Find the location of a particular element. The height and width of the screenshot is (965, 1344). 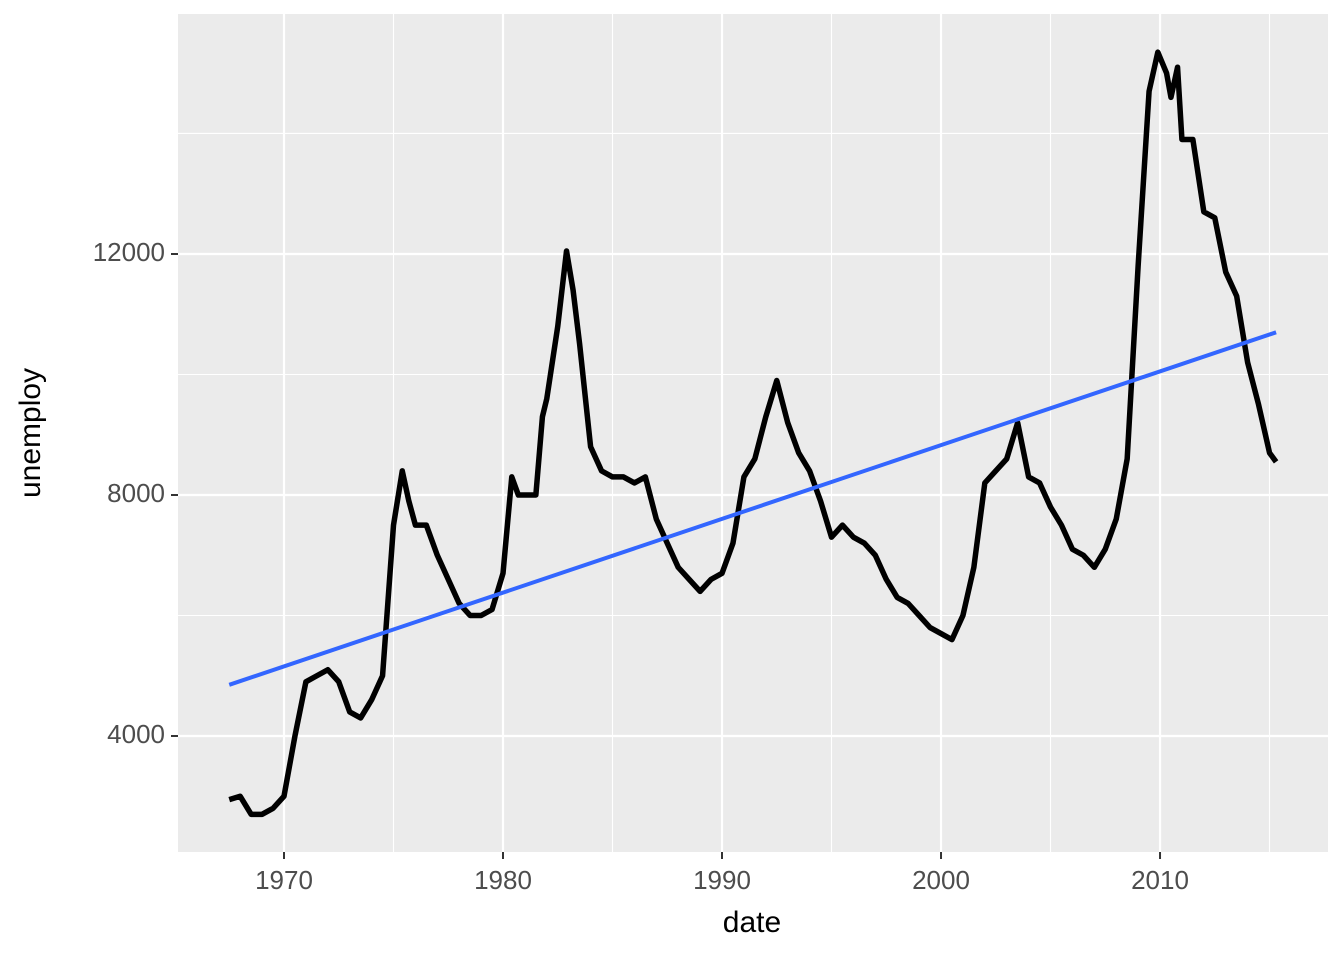

y-tick-label: 8000 is located at coordinates (136, 493).